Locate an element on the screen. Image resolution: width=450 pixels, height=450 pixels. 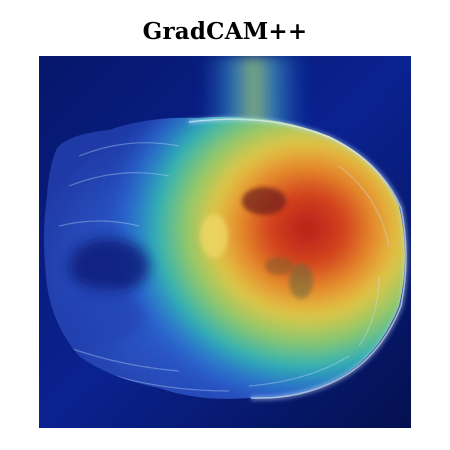
figure-title: GradCAM++ is located at coordinates (225, 31).